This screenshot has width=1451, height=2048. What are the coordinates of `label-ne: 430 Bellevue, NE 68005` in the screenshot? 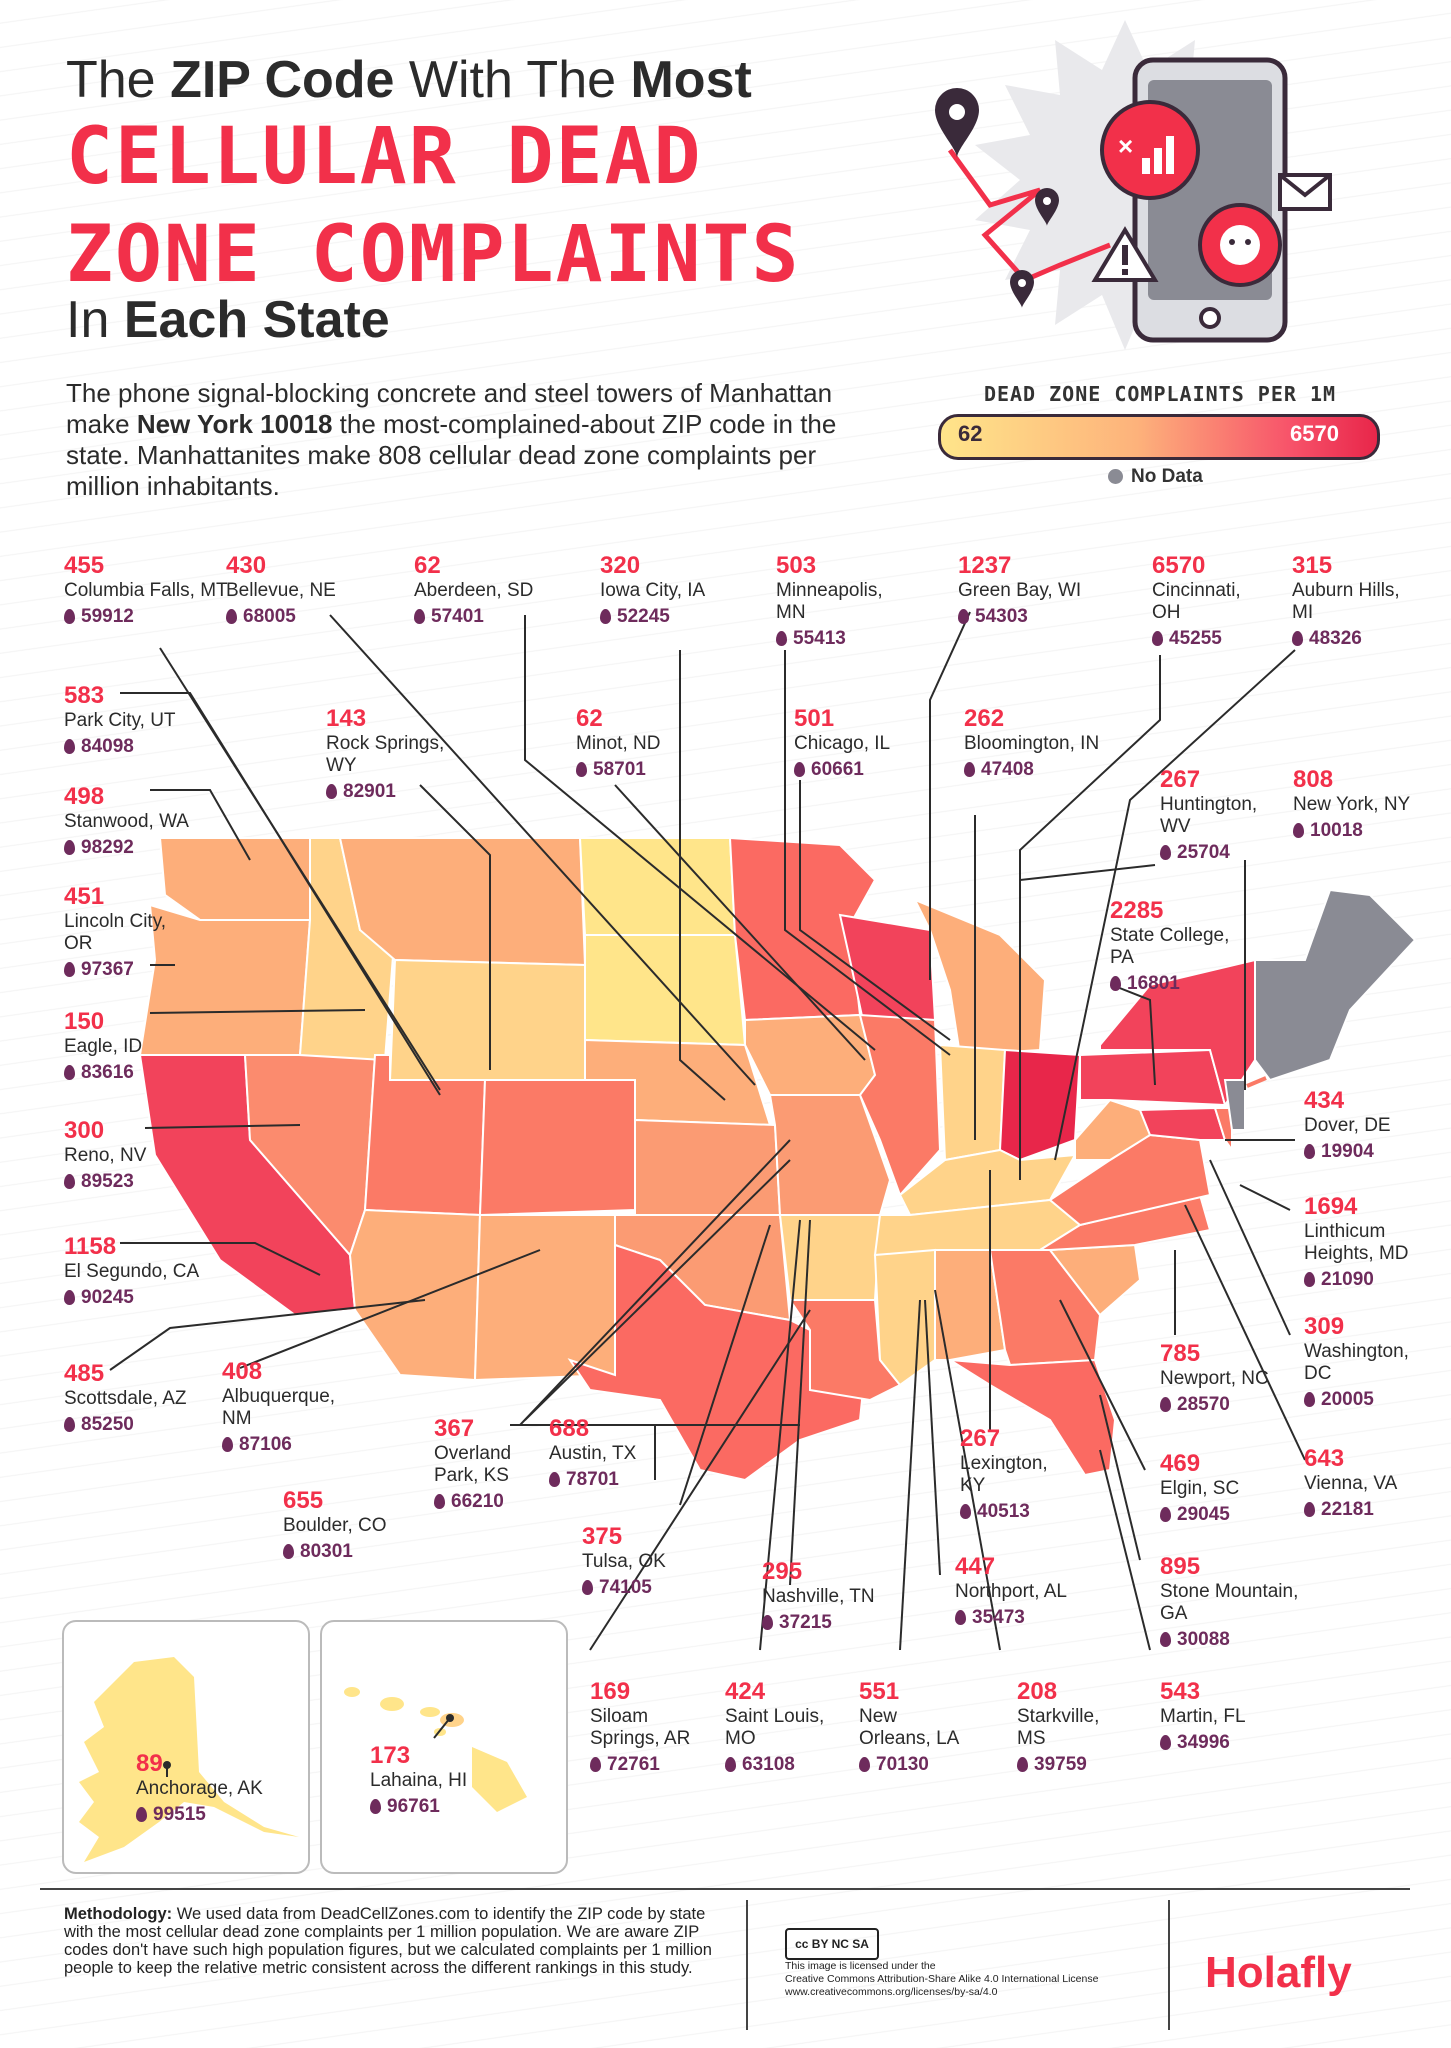 It's located at (281, 589).